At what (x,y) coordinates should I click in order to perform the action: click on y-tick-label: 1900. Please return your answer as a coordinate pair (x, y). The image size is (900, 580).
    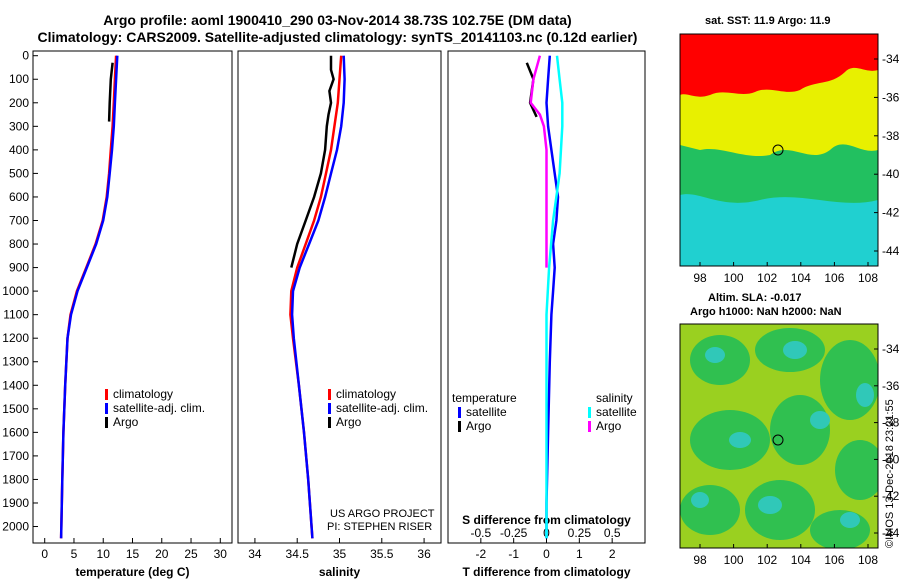
    Looking at the image, I should click on (15, 503).